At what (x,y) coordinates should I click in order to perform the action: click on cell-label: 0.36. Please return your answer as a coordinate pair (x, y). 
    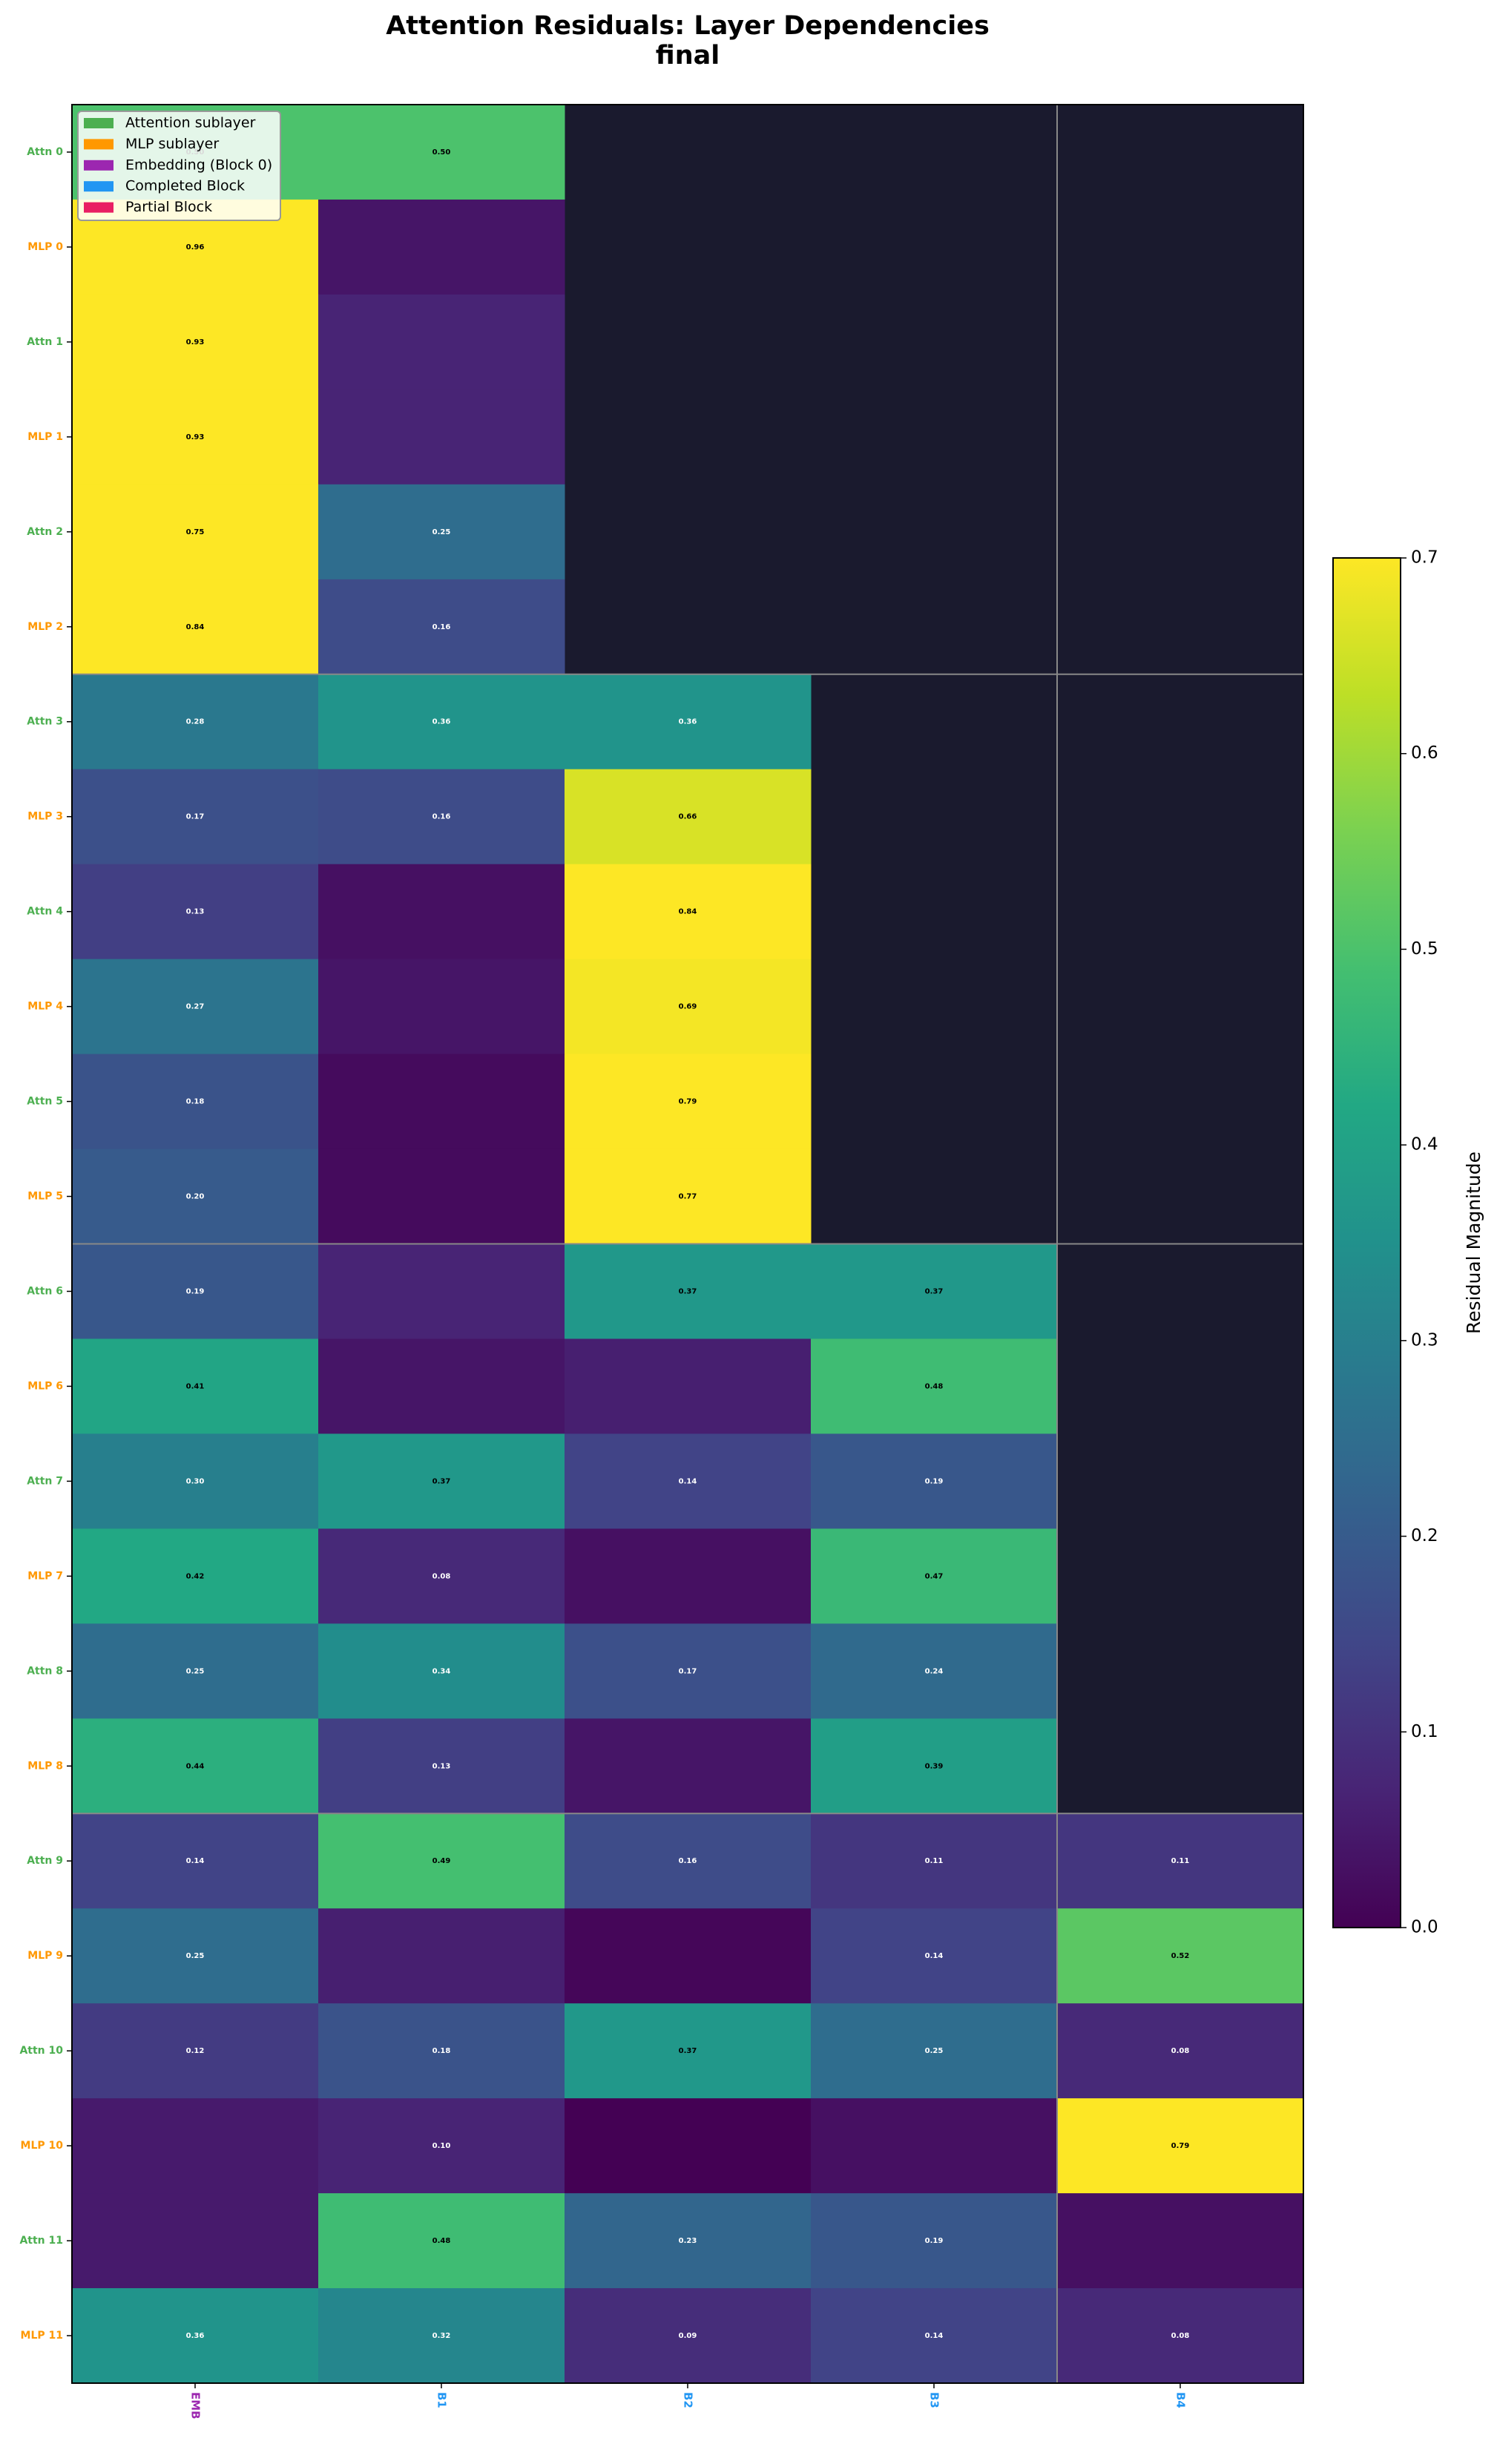
    Looking at the image, I should click on (688, 722).